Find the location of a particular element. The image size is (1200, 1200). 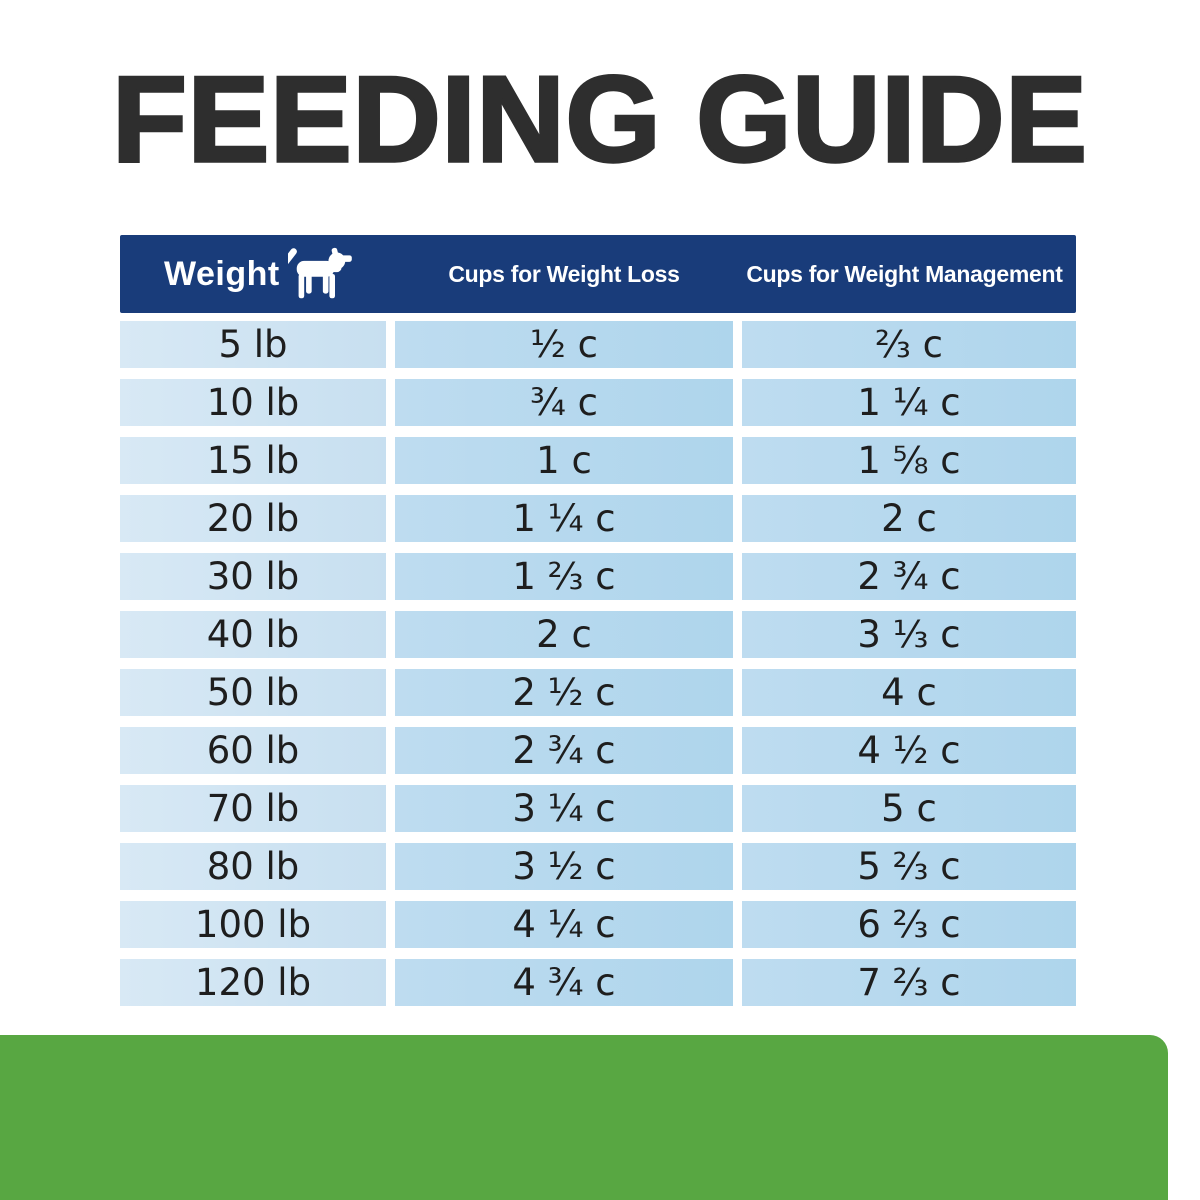

loss-cell: 3 ½ c is located at coordinates (564, 866).